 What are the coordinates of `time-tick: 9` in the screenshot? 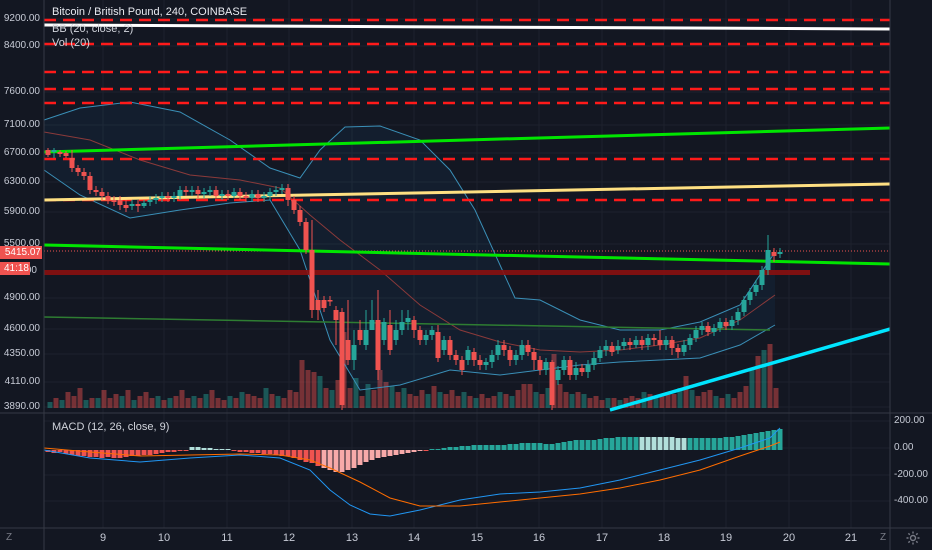 It's located at (103, 538).